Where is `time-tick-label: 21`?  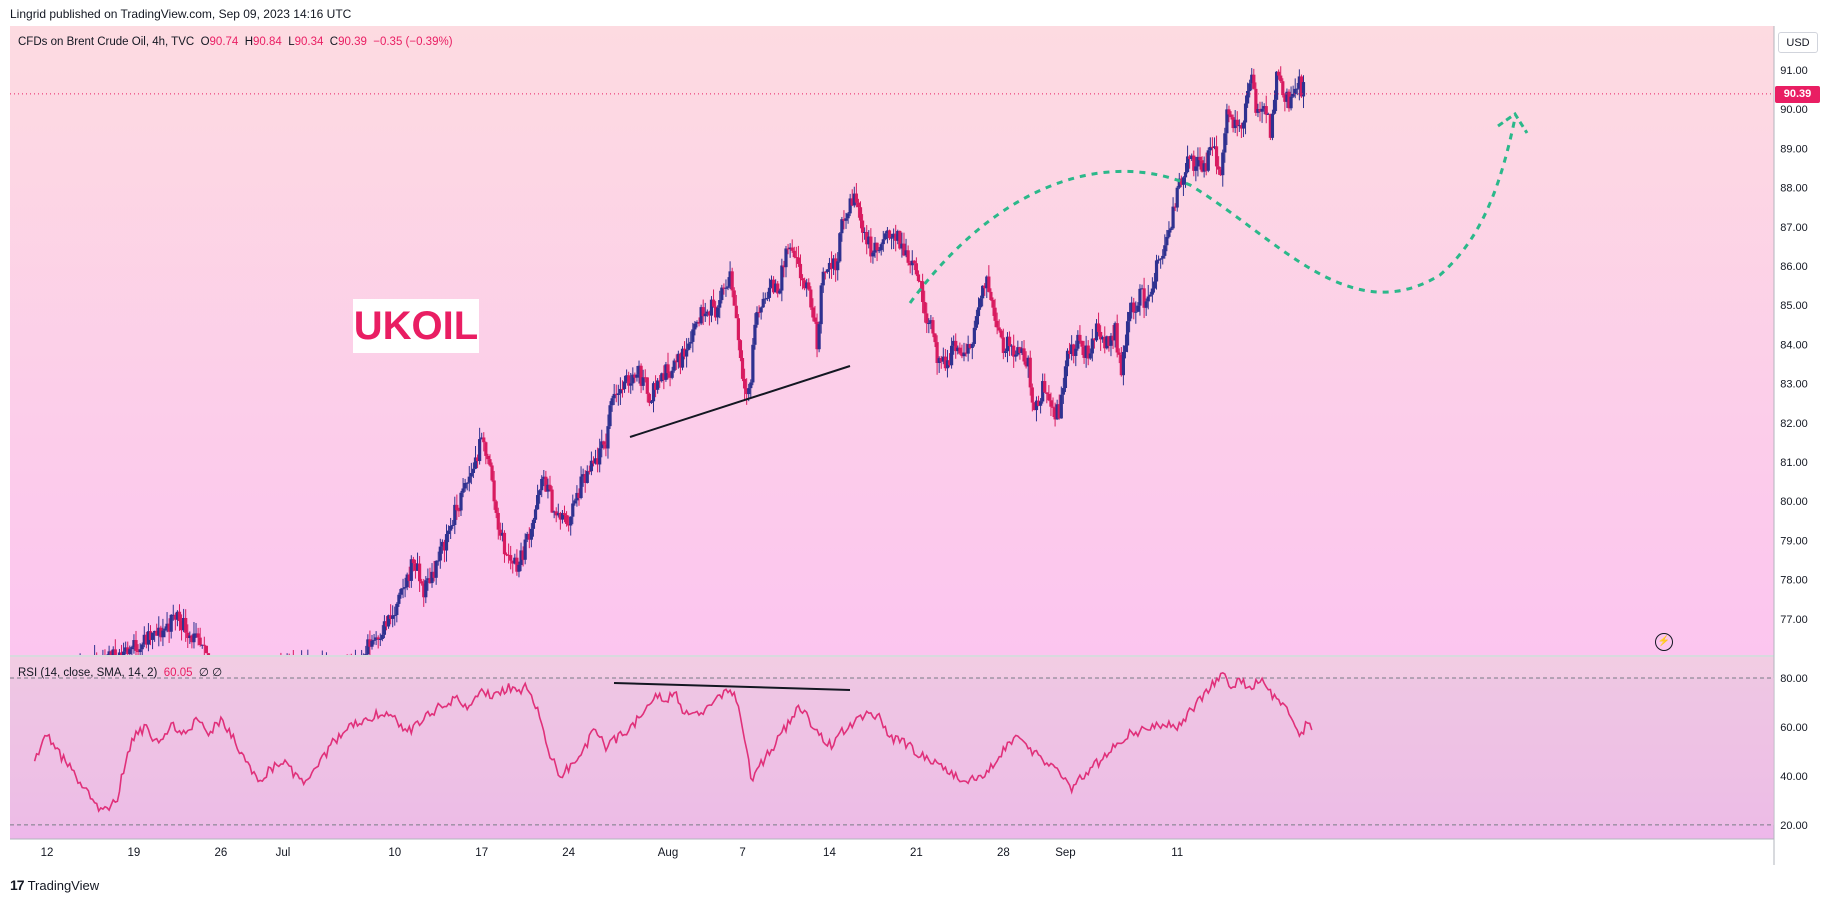
time-tick-label: 21 is located at coordinates (916, 853).